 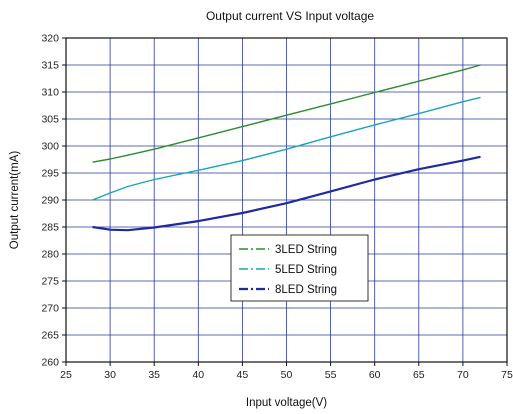 What do you see at coordinates (154, 375) in the screenshot?
I see `x-tick-label: 35` at bounding box center [154, 375].